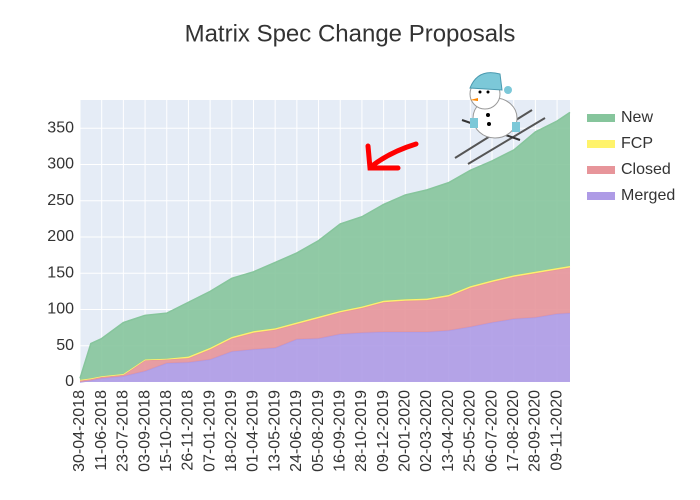  I want to click on area-fill, so click(325, 347).